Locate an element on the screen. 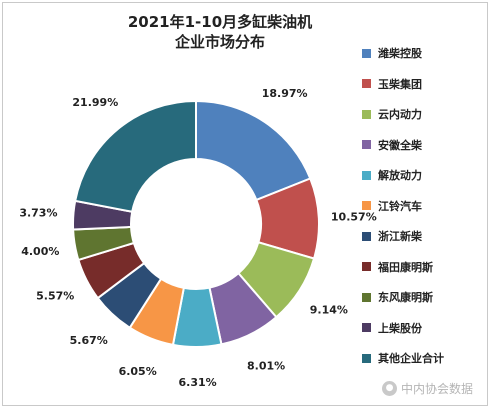 The image size is (492, 410). legend-label: 江铃汽车 is located at coordinates (400, 206).